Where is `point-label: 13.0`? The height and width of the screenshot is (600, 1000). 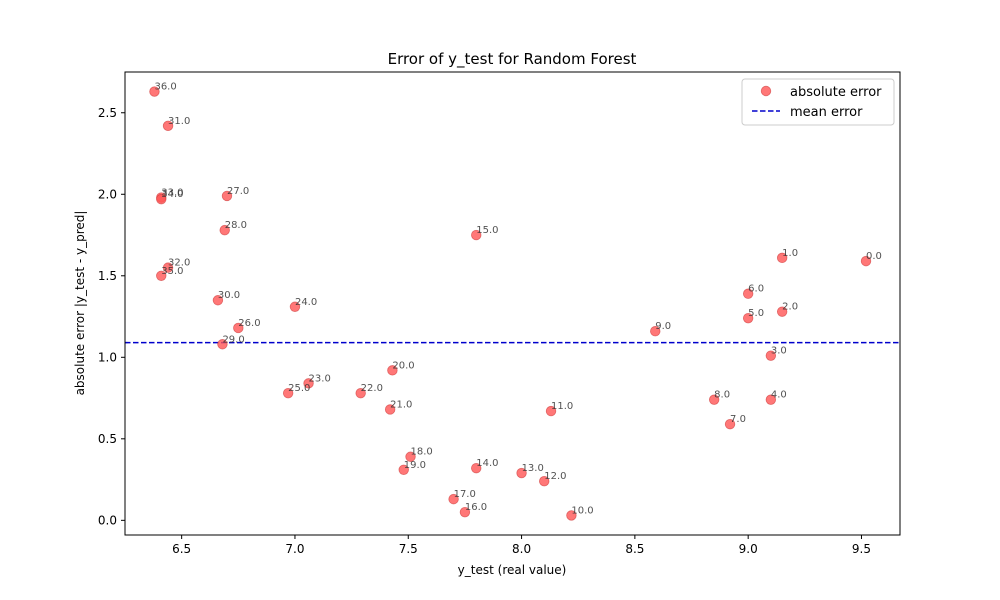 point-label: 13.0 is located at coordinates (533, 468).